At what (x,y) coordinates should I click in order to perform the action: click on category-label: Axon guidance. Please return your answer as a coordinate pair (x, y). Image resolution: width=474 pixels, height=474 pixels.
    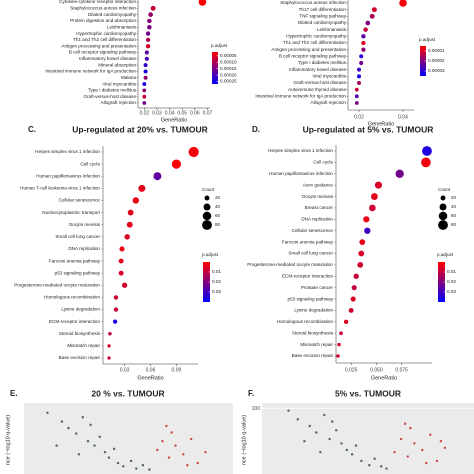
    Looking at the image, I should click on (318, 184).